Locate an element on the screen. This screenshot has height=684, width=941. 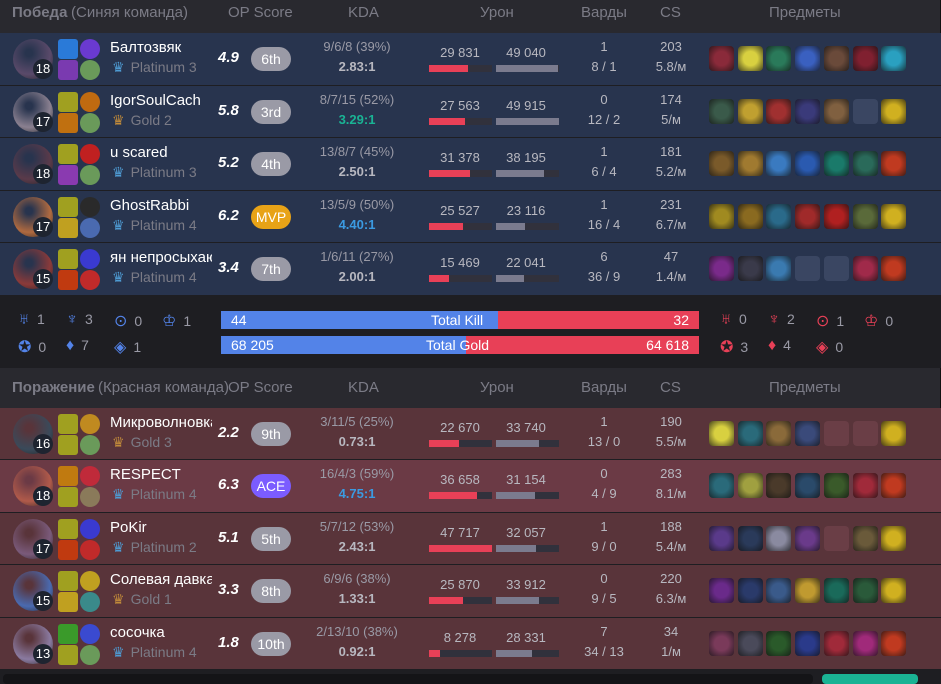
summoner-name: PoKir is located at coordinates (128, 527).